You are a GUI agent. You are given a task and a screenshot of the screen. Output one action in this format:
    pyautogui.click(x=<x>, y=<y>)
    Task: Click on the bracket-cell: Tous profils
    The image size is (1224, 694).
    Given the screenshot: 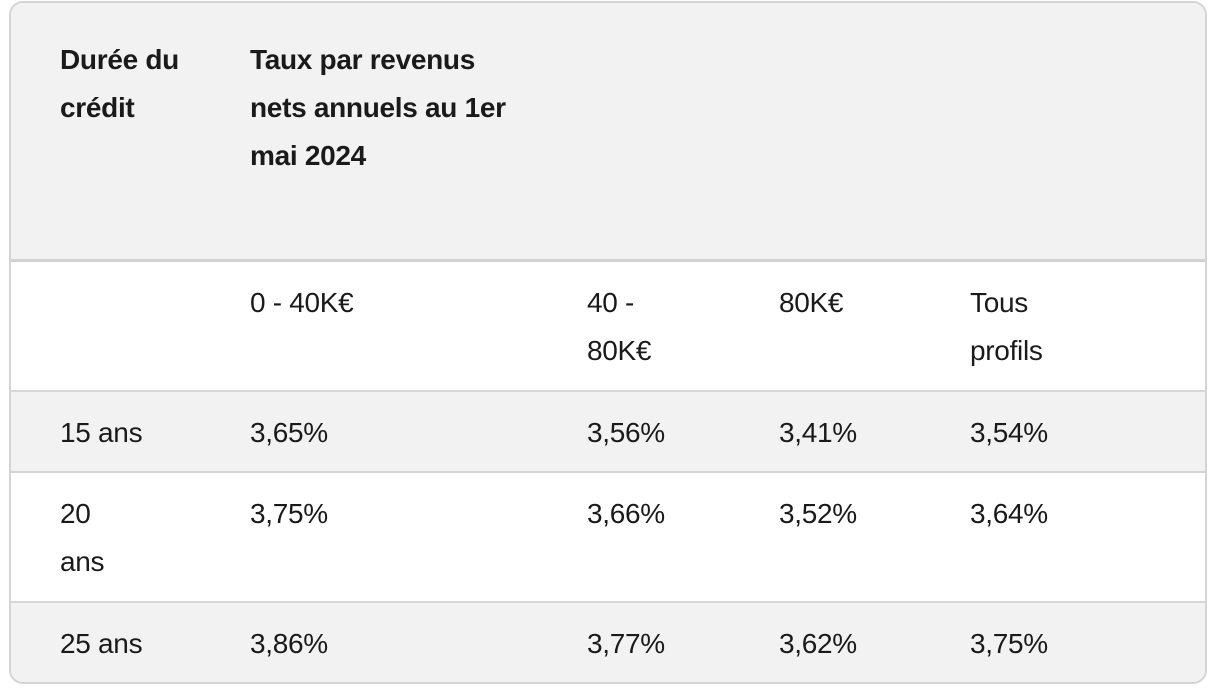 What is the action you would take?
    pyautogui.click(x=1006, y=326)
    